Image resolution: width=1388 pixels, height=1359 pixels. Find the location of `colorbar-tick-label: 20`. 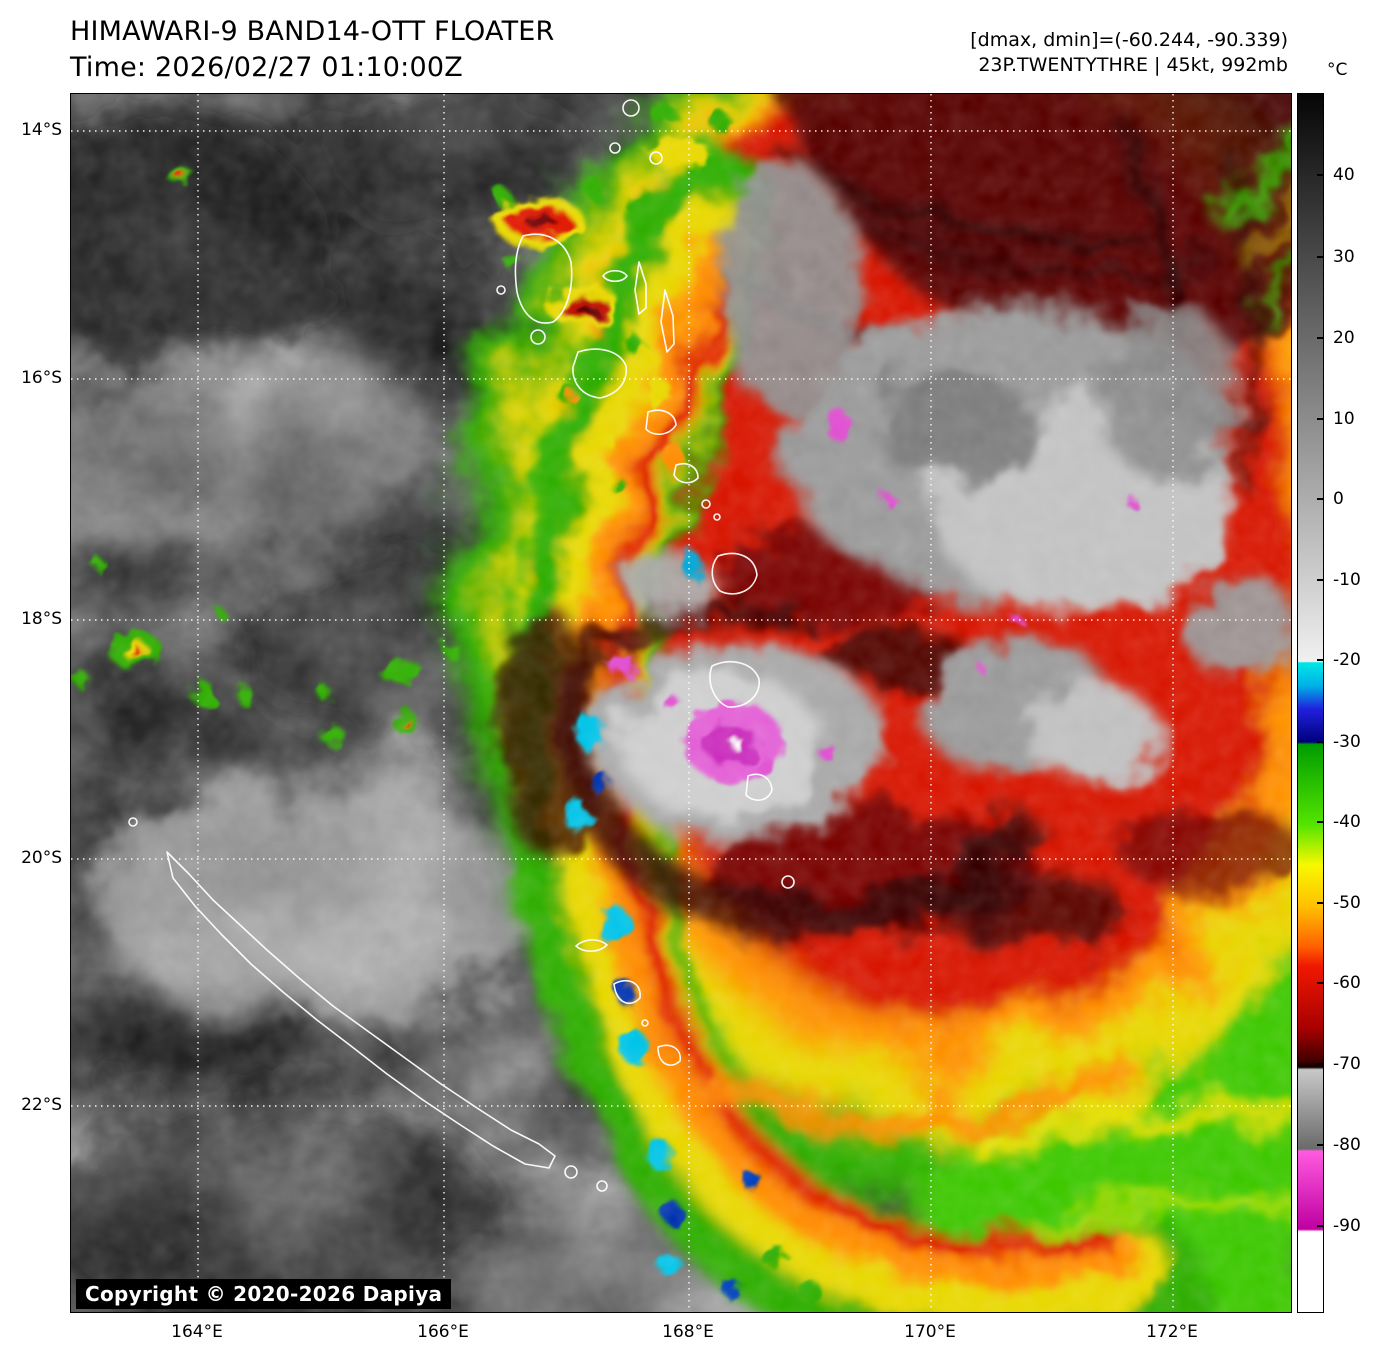

colorbar-tick-label: 20 is located at coordinates (1344, 338).